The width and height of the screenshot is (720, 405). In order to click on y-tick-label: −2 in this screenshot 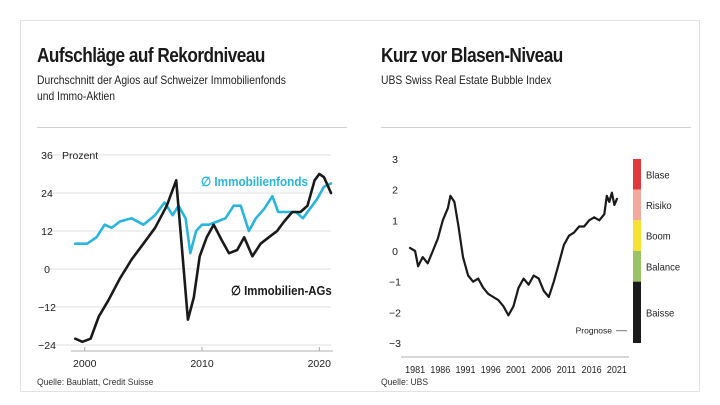, I will do `click(395, 313)`.